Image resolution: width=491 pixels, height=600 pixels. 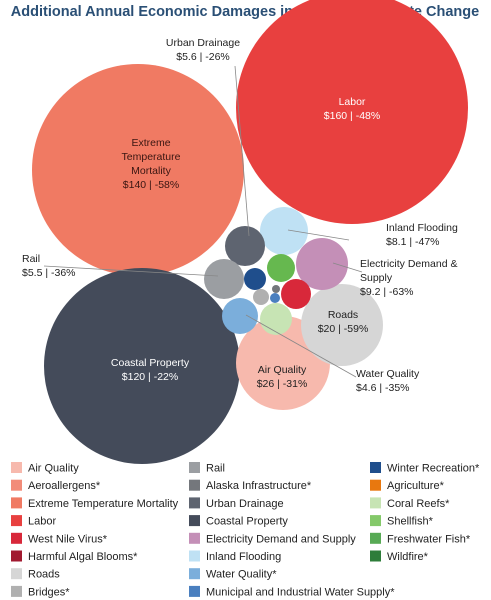 What do you see at coordinates (375, 485) in the screenshot?
I see `legend-swatch-agriculture` at bounding box center [375, 485].